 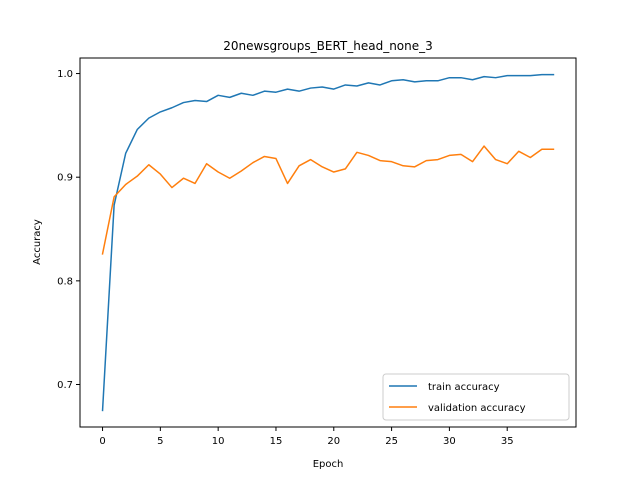 What do you see at coordinates (102, 441) in the screenshot?
I see `x-tick-label: 0` at bounding box center [102, 441].